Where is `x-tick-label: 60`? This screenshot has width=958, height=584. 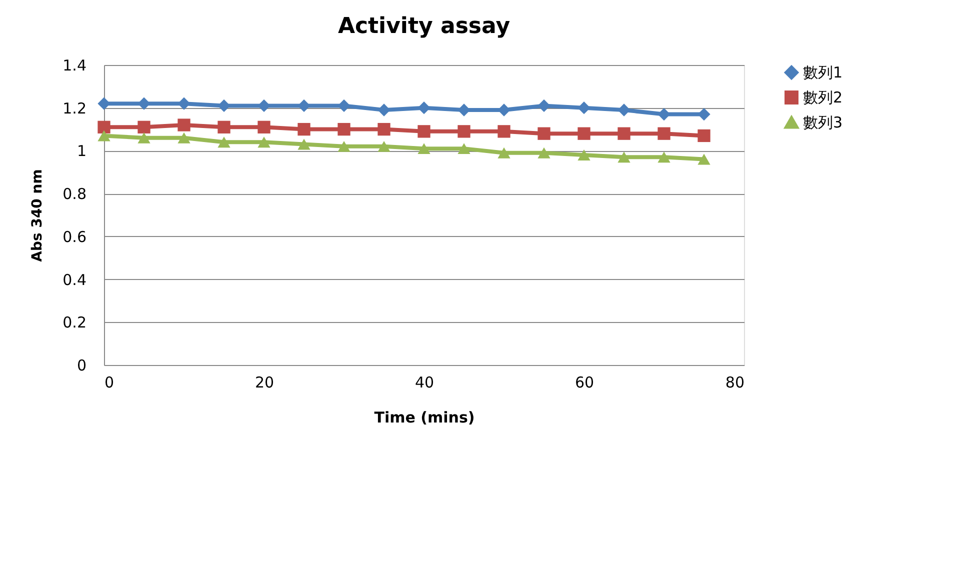 x-tick-label: 60 is located at coordinates (584, 383).